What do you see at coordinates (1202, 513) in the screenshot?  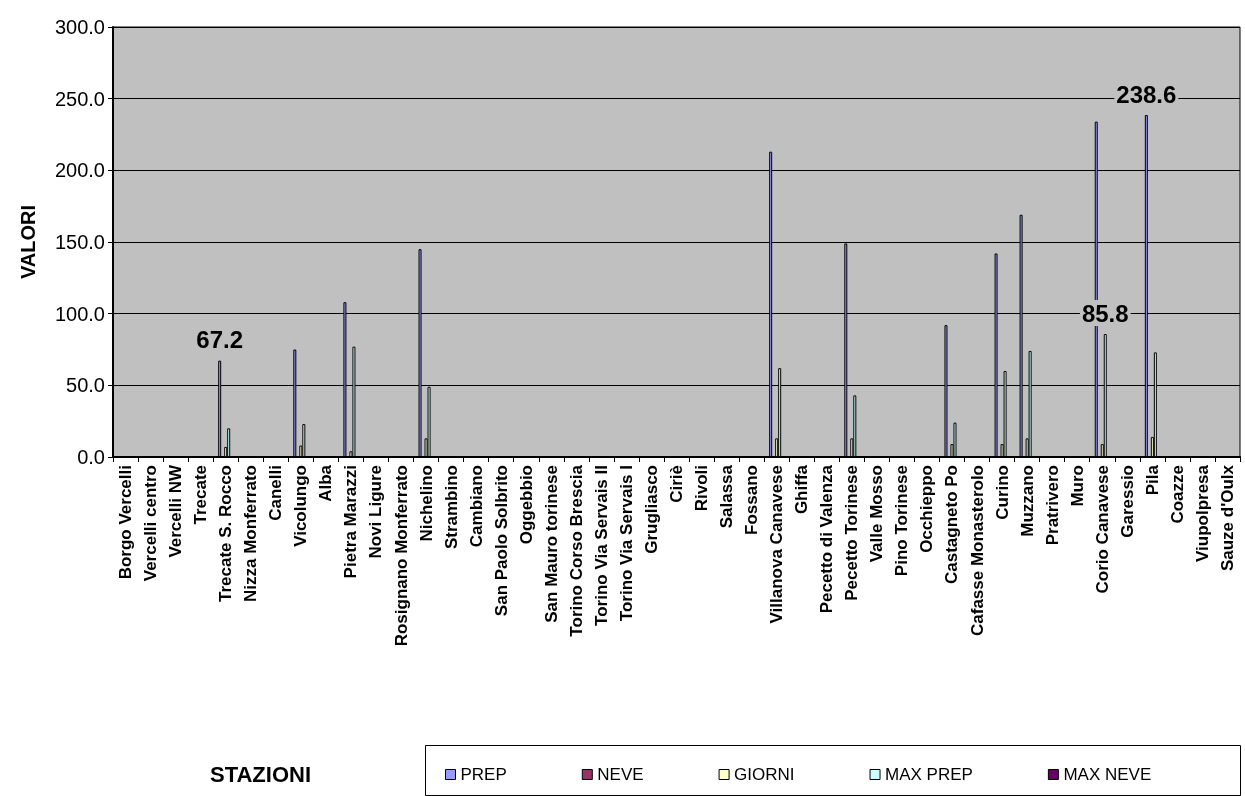 I see `x-tick-label: Viupolpresa` at bounding box center [1202, 513].